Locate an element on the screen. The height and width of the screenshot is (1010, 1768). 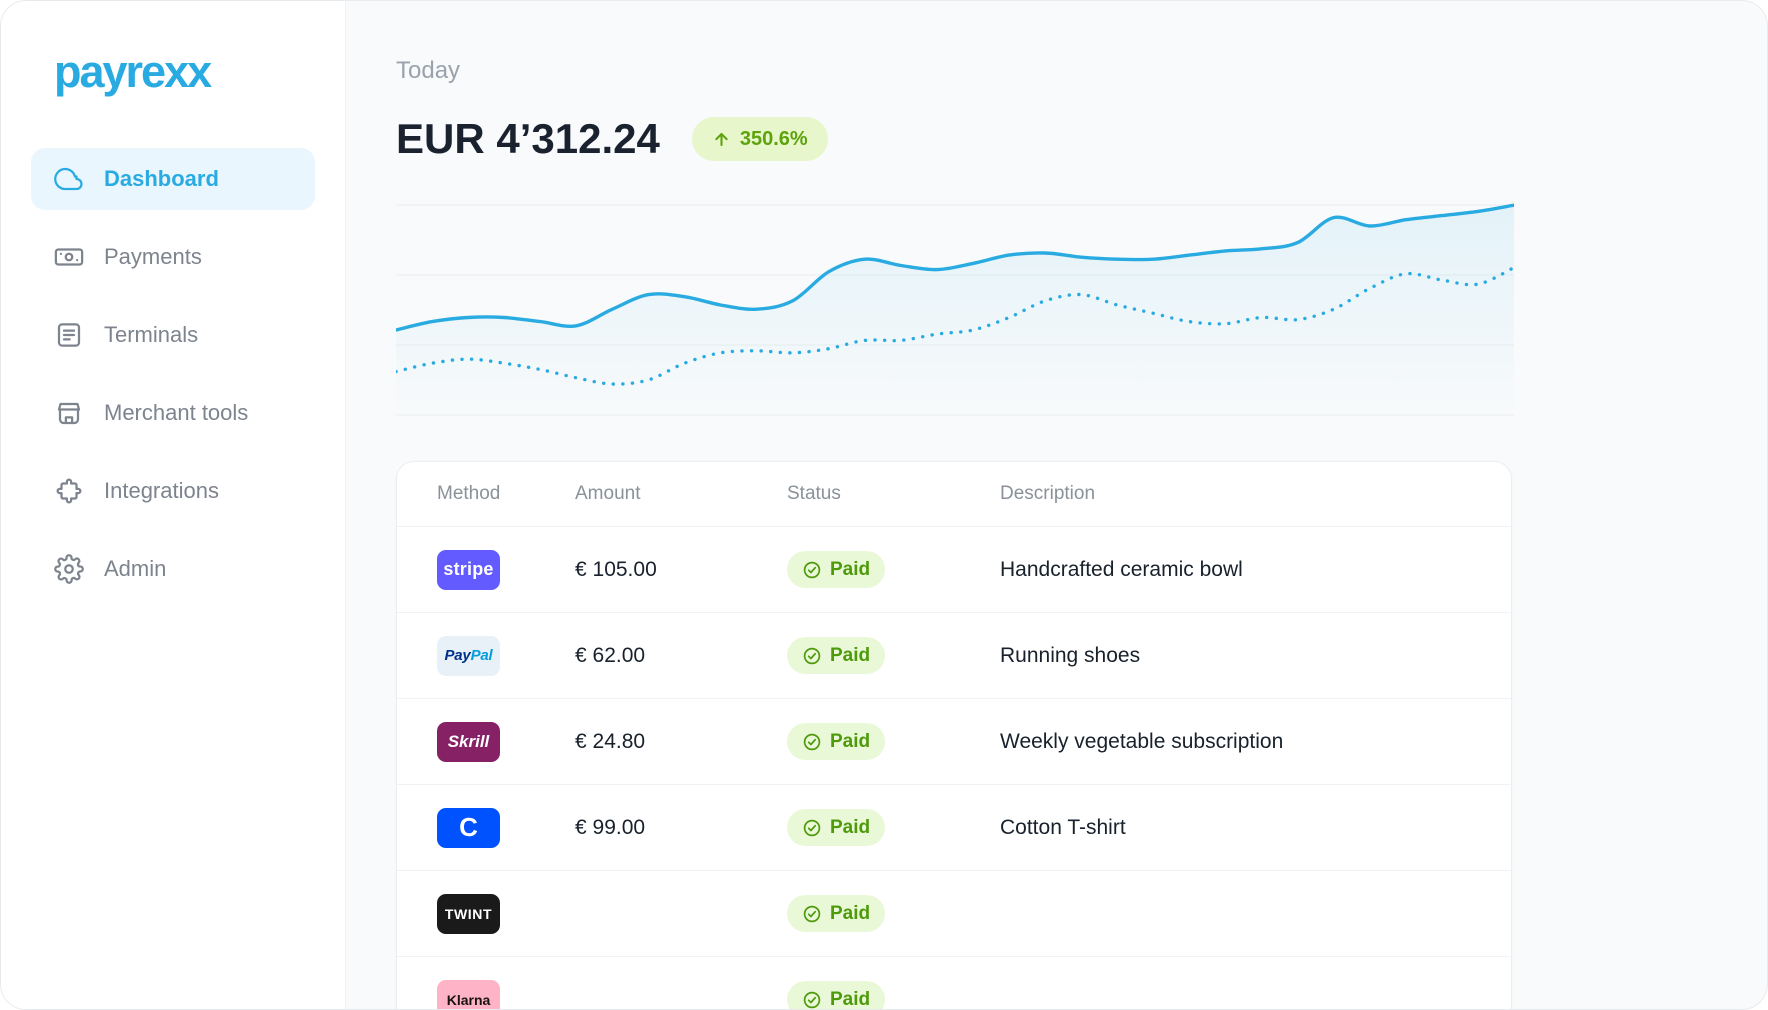
table-row: TWINT Paid is located at coordinates (954, 914).